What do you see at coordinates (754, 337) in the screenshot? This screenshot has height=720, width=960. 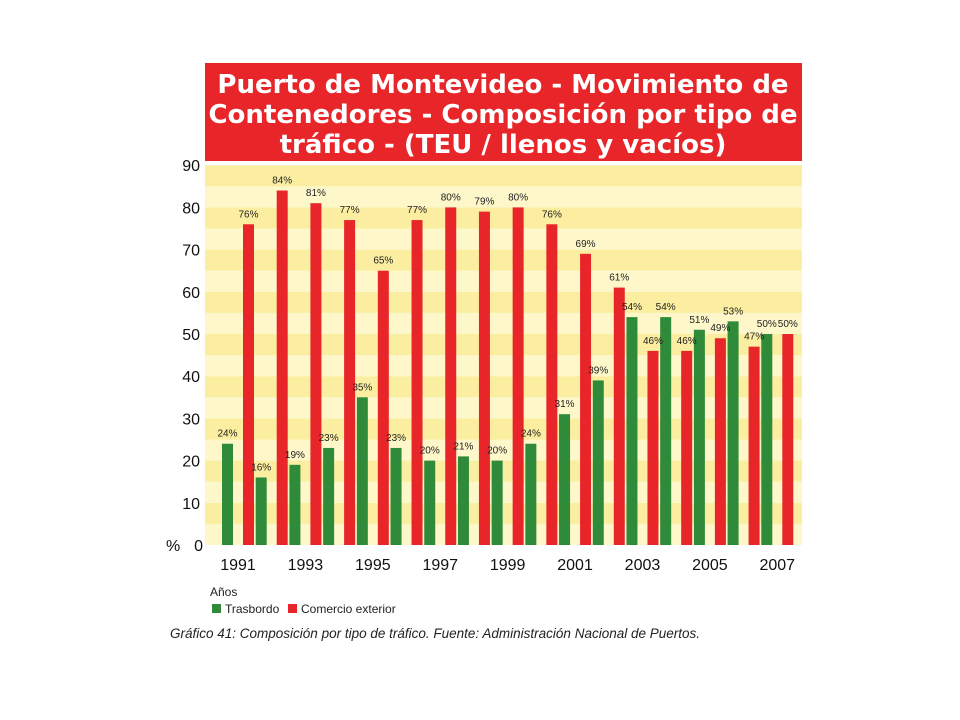 I see `value-label: 47%` at bounding box center [754, 337].